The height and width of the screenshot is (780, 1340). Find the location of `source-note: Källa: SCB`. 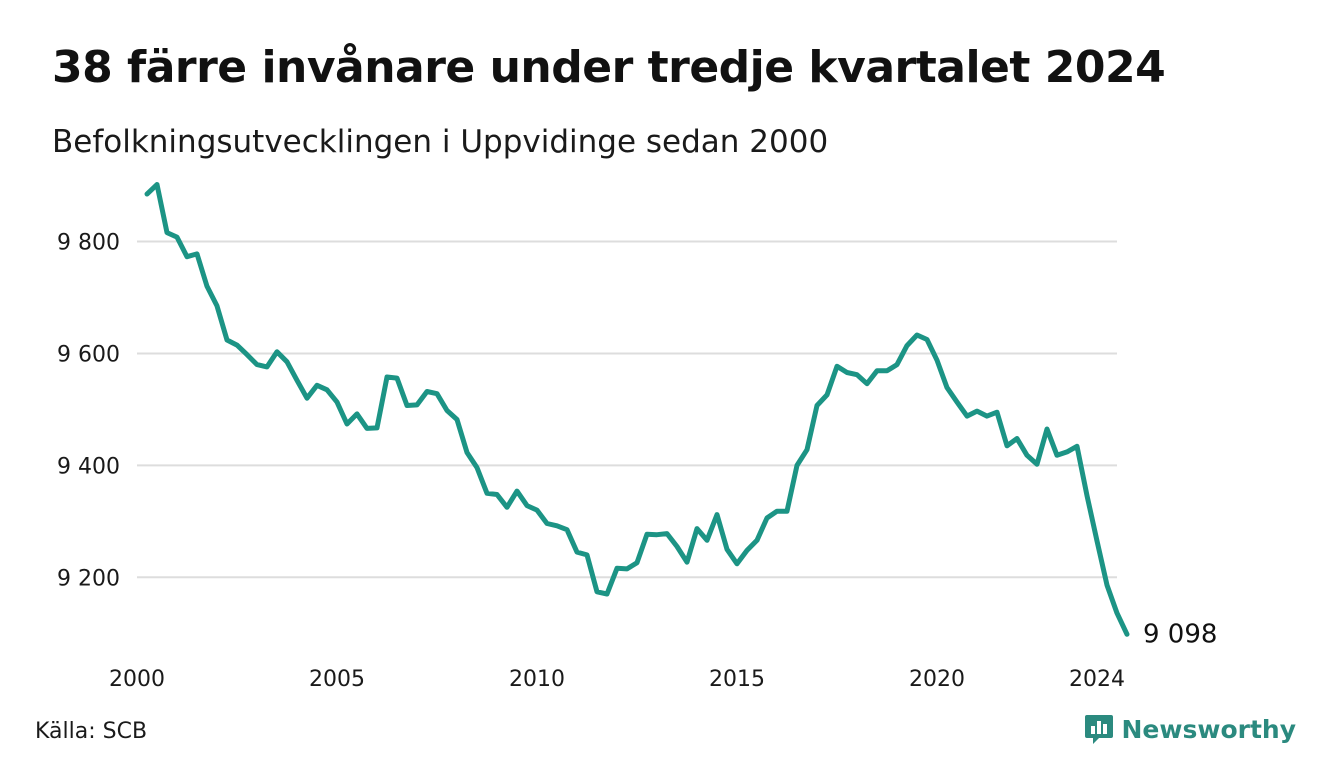

source-note: Källa: SCB is located at coordinates (91, 731).